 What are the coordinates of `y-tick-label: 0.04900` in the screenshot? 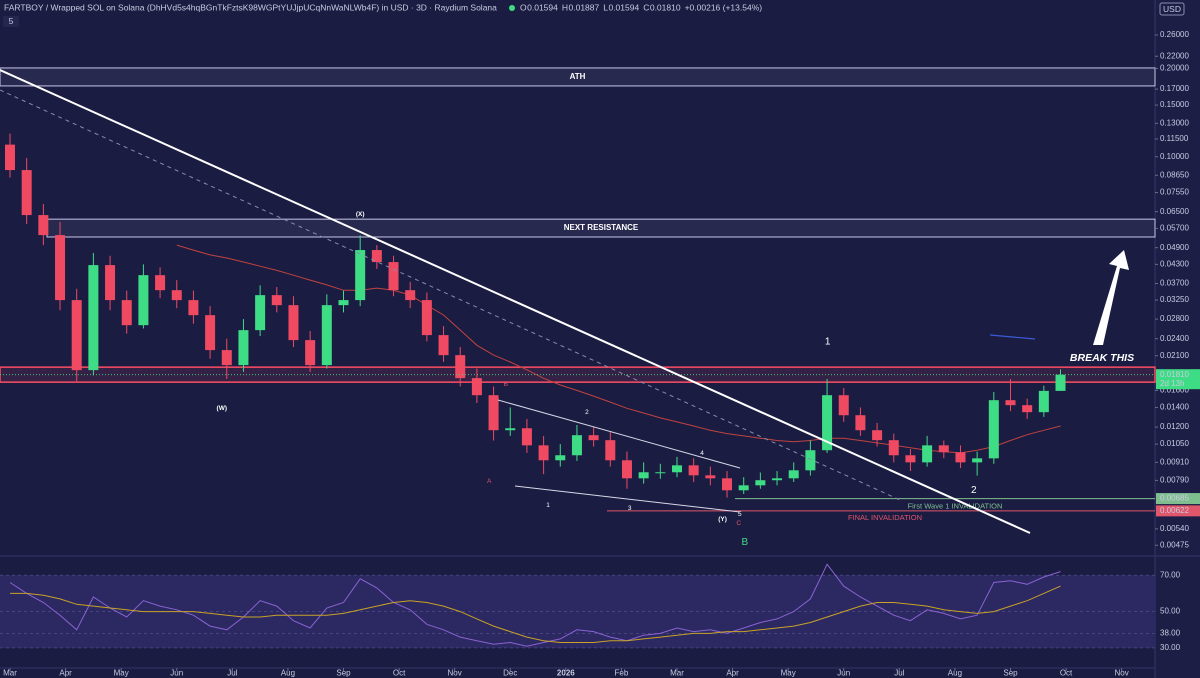 It's located at (1174, 247).